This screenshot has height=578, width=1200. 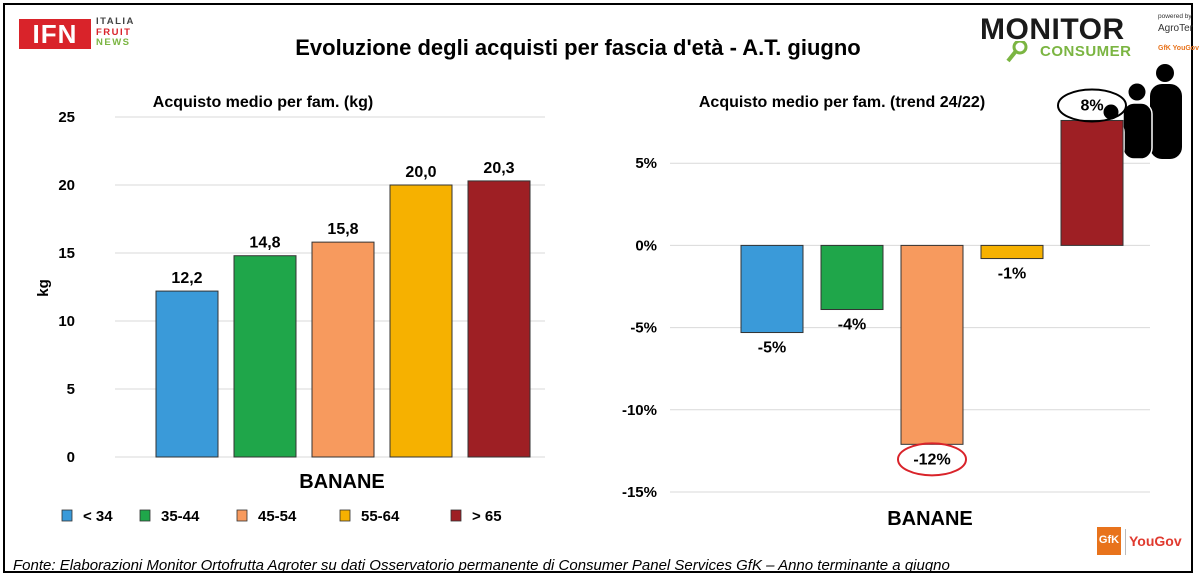 I want to click on right-chart-data-label: -1%, so click(x=1012, y=274).